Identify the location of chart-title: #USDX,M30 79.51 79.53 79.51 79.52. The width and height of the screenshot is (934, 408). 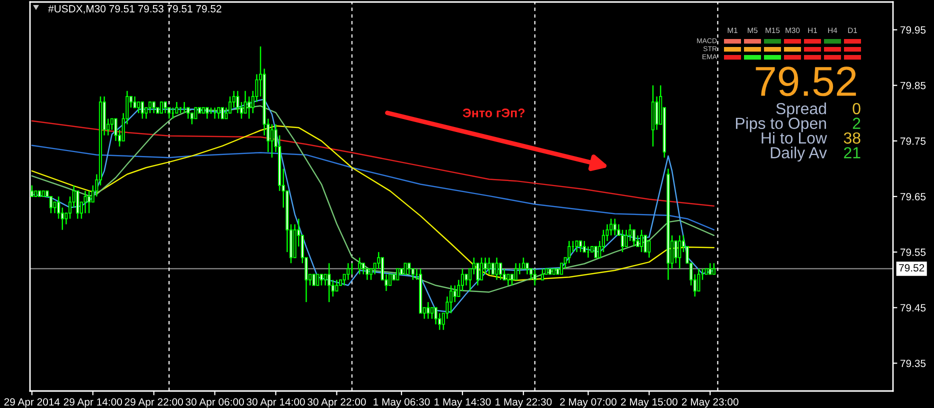
(135, 9).